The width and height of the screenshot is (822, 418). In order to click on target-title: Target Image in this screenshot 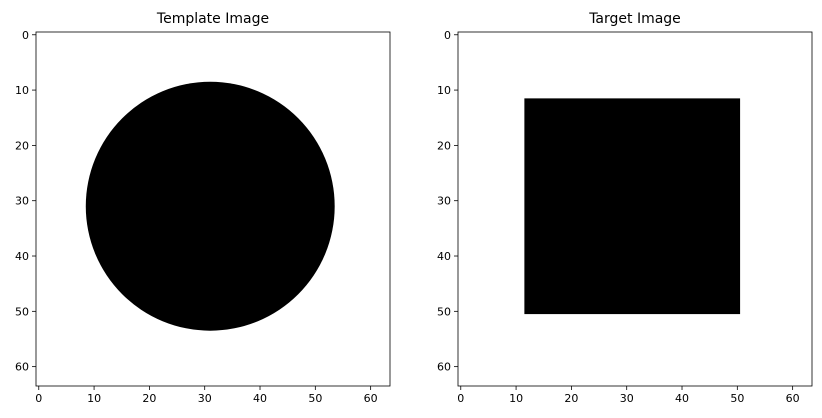, I will do `click(634, 19)`.